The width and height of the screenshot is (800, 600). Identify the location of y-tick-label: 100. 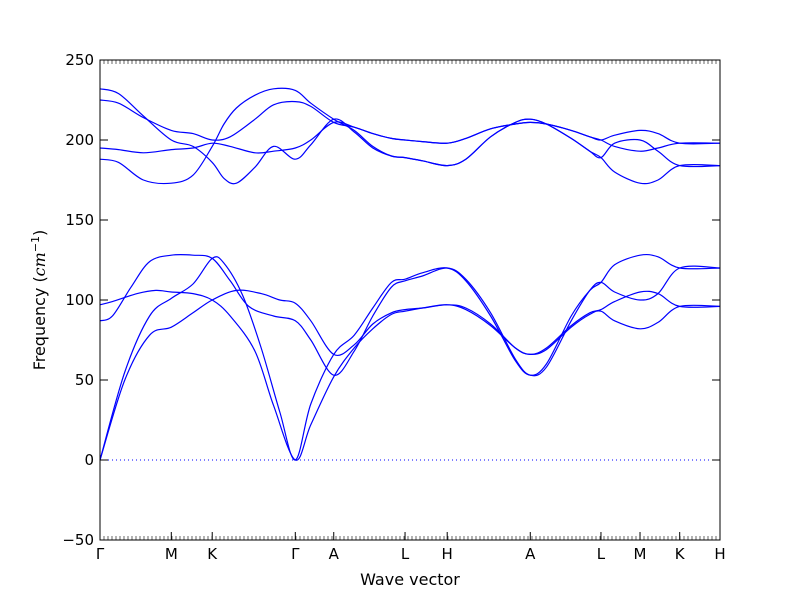
(79, 300).